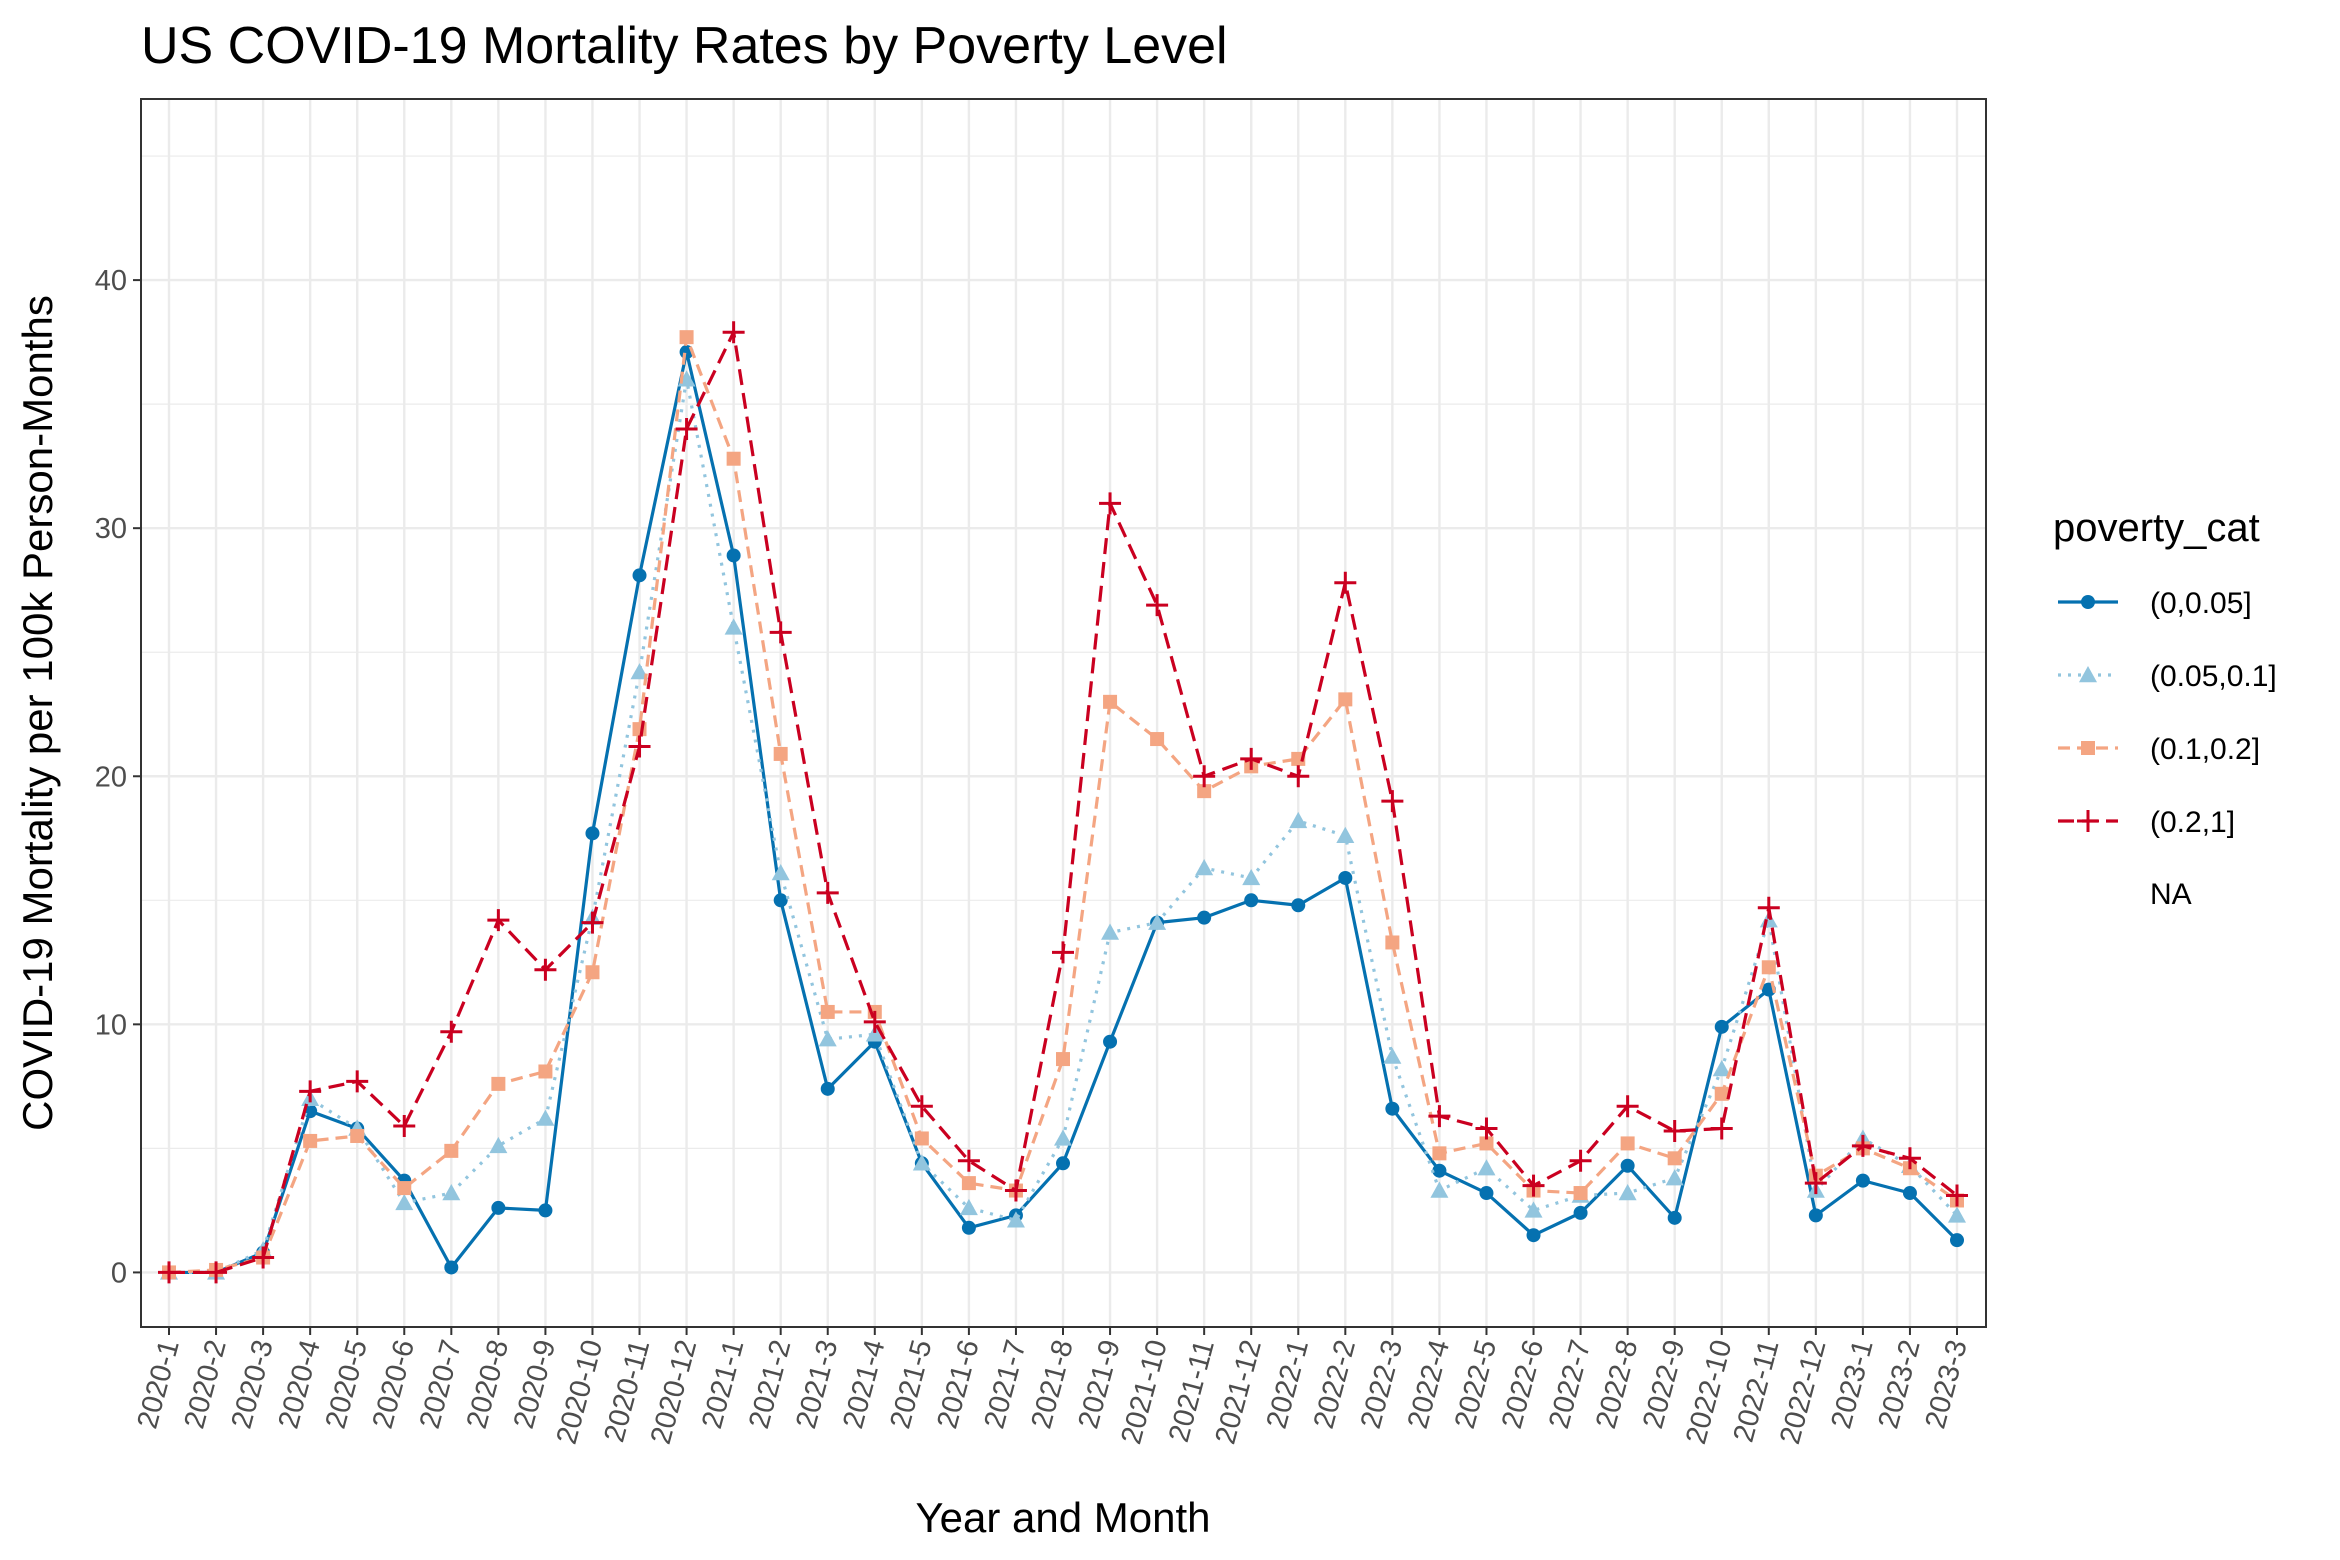  I want to click on y-tick-label: 0, so click(119, 1273).